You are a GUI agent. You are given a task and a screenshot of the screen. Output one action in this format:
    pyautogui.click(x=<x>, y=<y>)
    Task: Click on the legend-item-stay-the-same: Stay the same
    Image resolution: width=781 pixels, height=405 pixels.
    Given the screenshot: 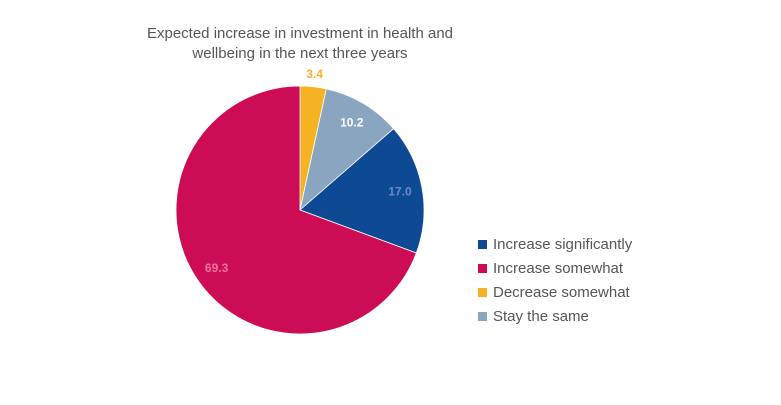 What is the action you would take?
    pyautogui.click(x=533, y=316)
    